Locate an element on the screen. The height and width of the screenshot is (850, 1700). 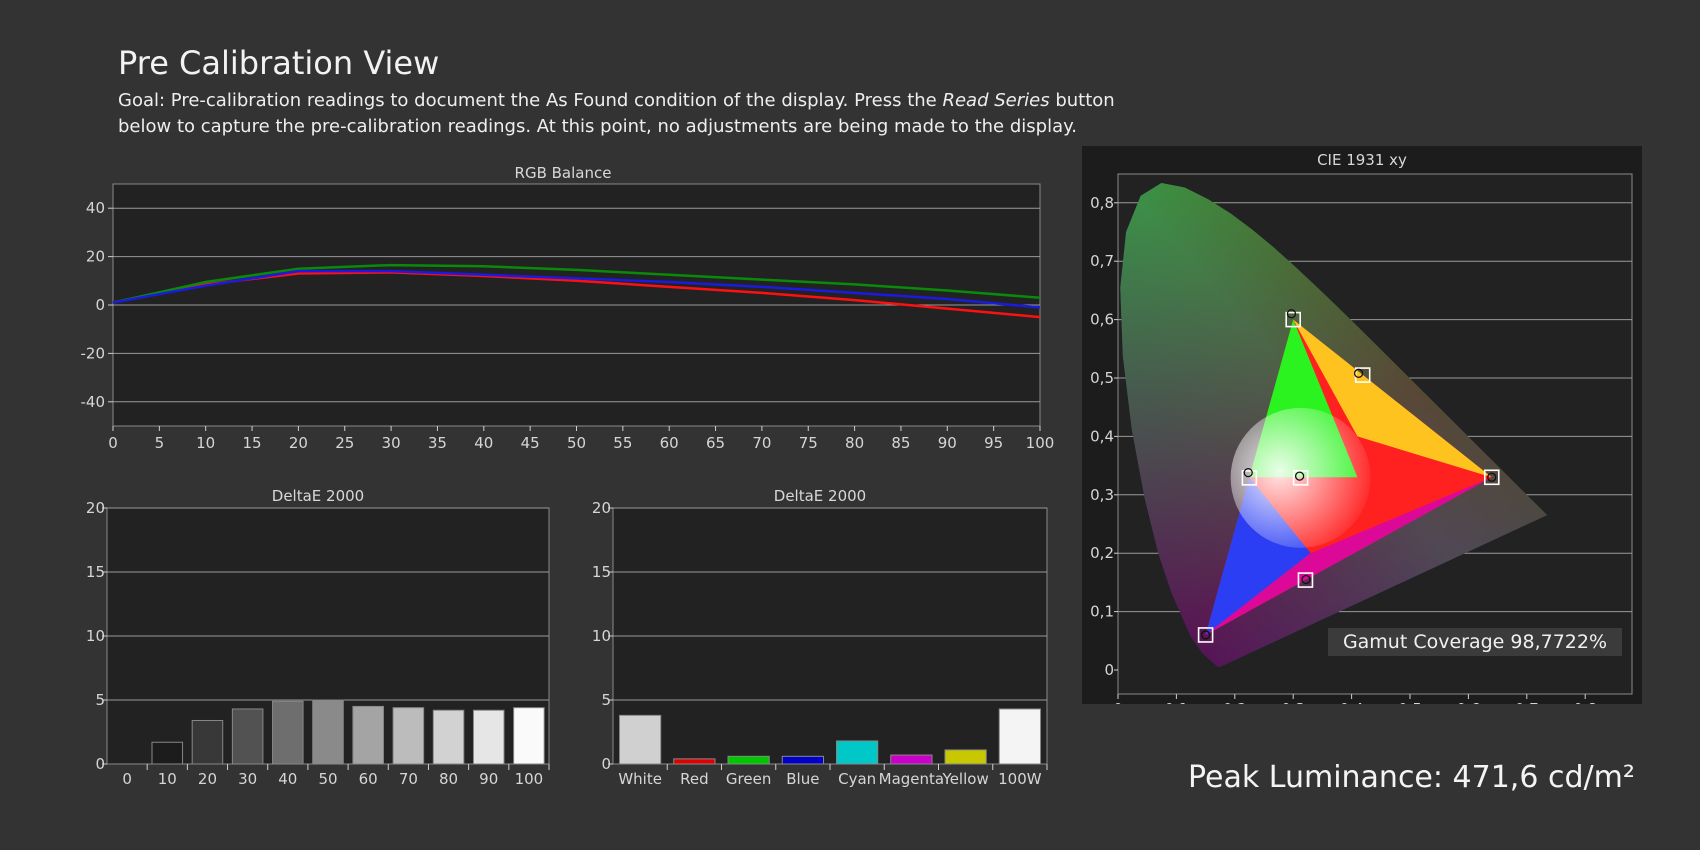
y-tick-label: 0,8 is located at coordinates (1102, 203).